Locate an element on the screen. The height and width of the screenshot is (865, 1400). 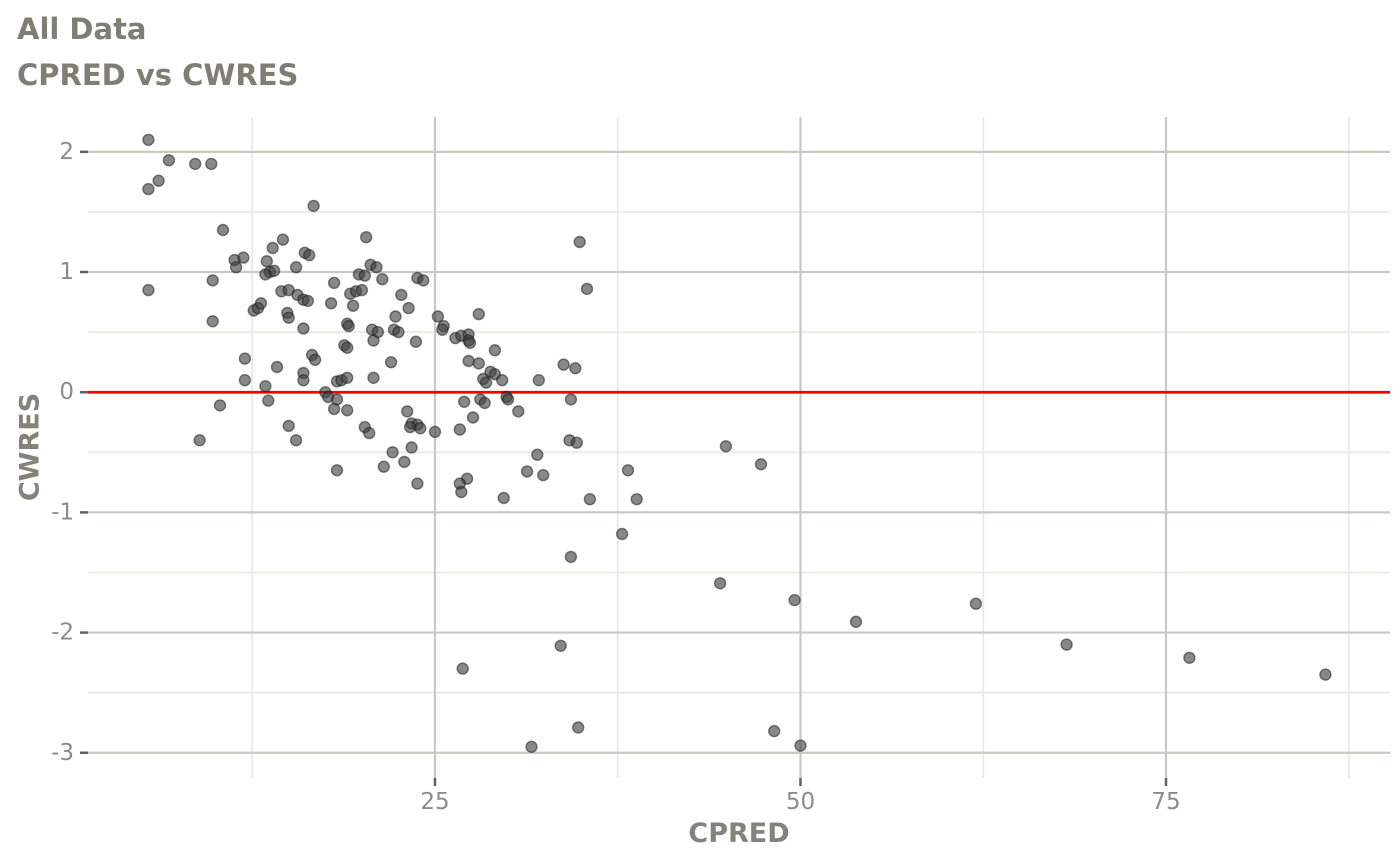
chart-title: All Data is located at coordinates (82, 29).